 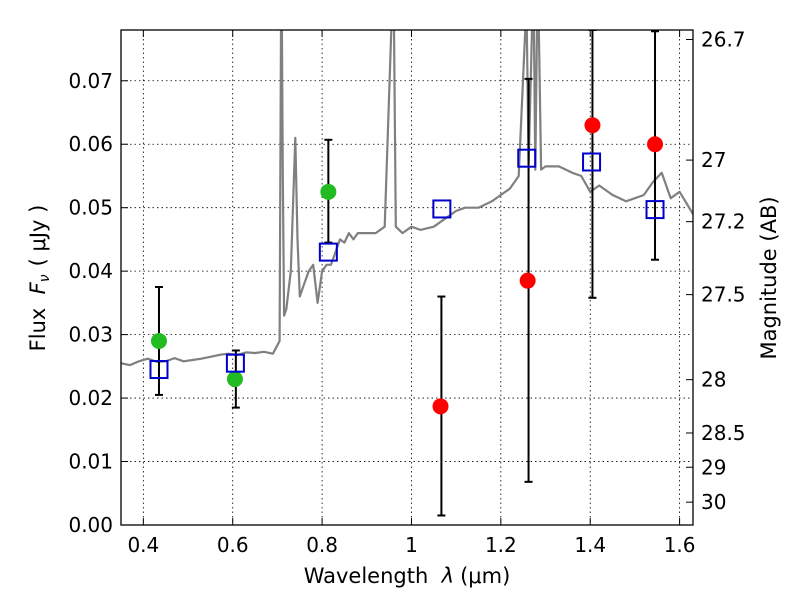 I want to click on x-tick-label: 1.6, so click(x=680, y=545).